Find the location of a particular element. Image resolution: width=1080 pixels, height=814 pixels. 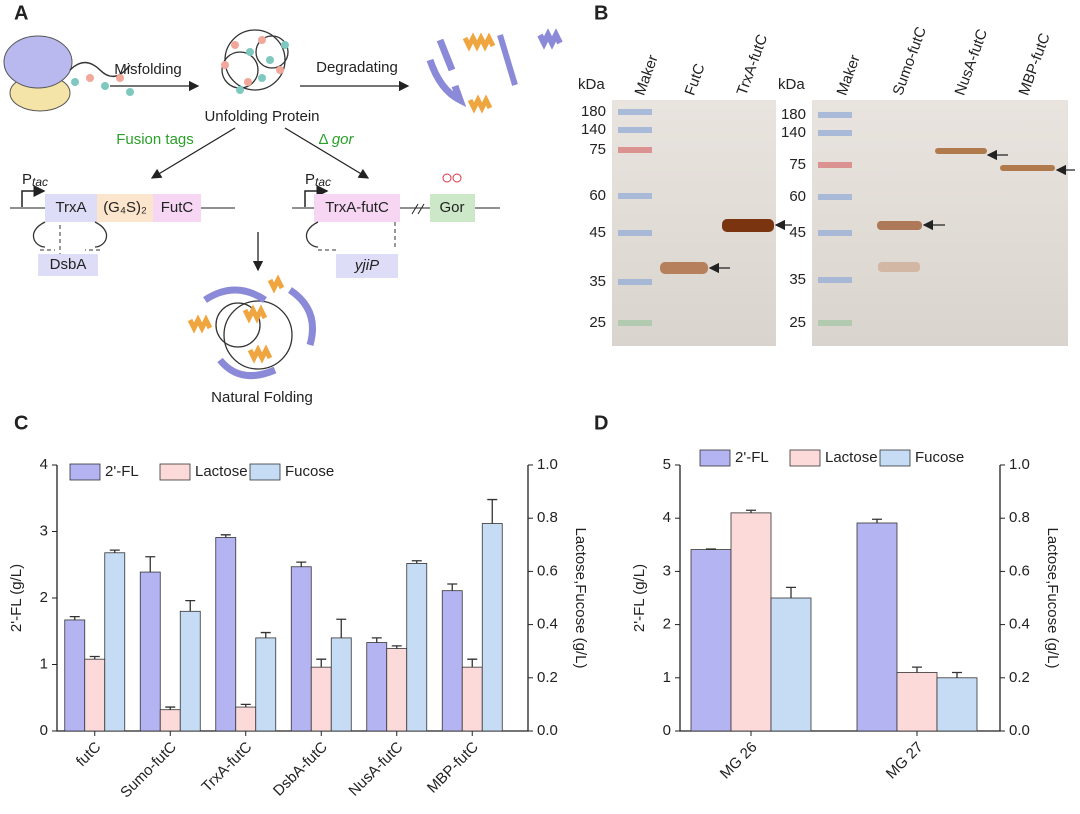

x-tick-label: NusA-futC is located at coordinates (375, 768).